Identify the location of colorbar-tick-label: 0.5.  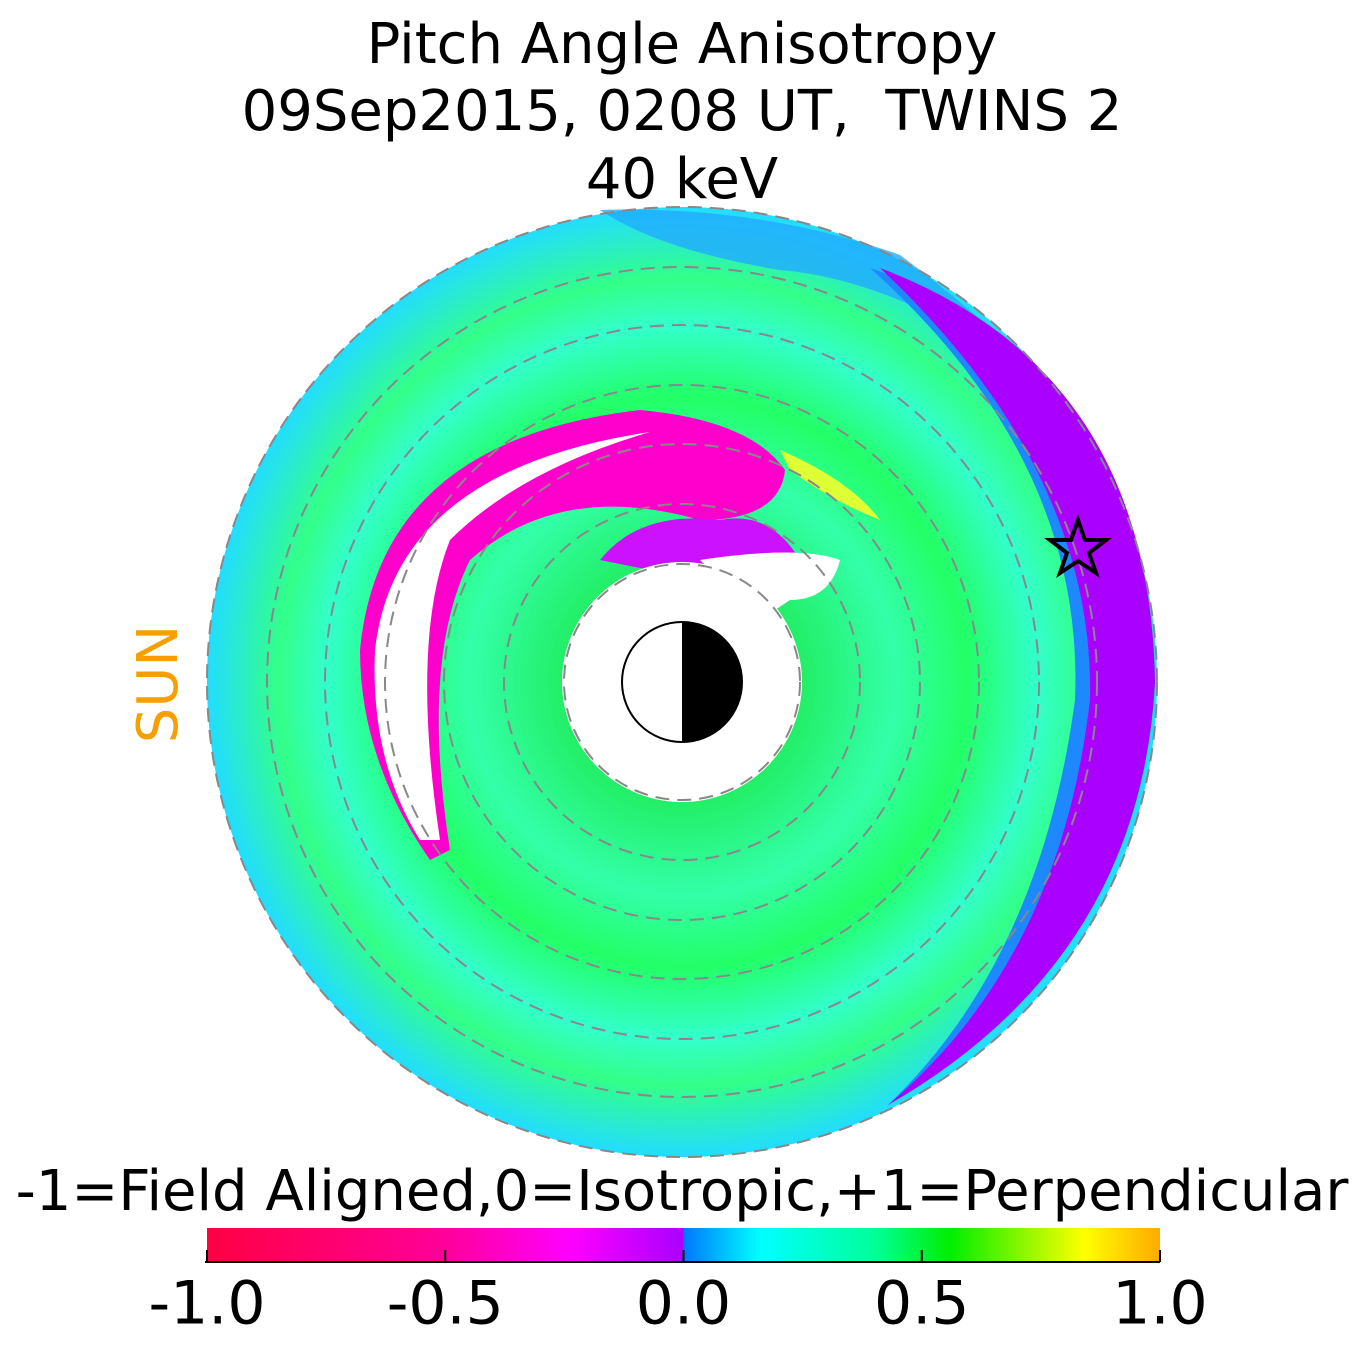
(921, 1304).